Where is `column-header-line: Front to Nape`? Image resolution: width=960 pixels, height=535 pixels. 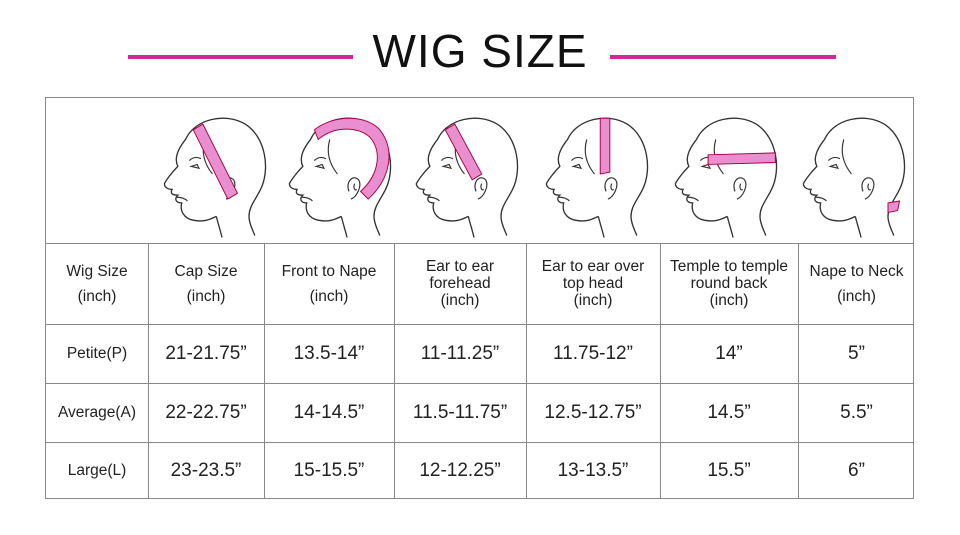 column-header-line: Front to Nape is located at coordinates (329, 271).